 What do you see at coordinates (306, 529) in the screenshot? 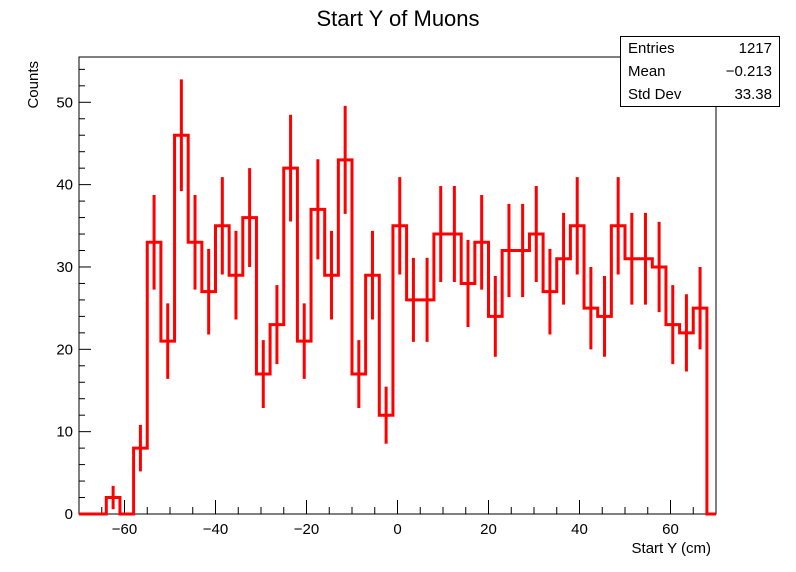
I see `x-tick-label: −20` at bounding box center [306, 529].